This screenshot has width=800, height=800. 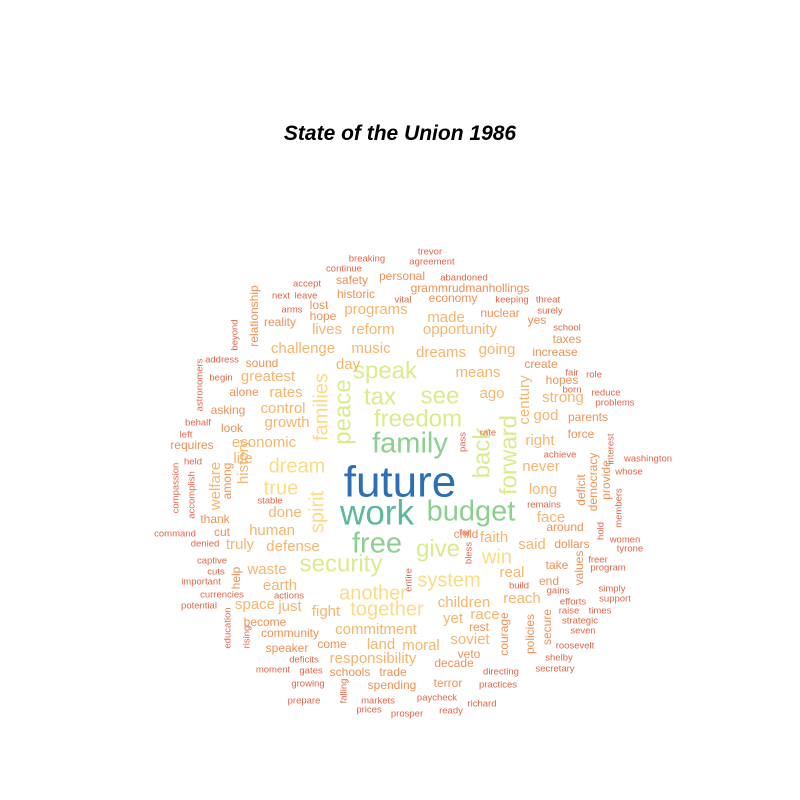 I want to click on word-dreams: dreams, so click(x=441, y=352).